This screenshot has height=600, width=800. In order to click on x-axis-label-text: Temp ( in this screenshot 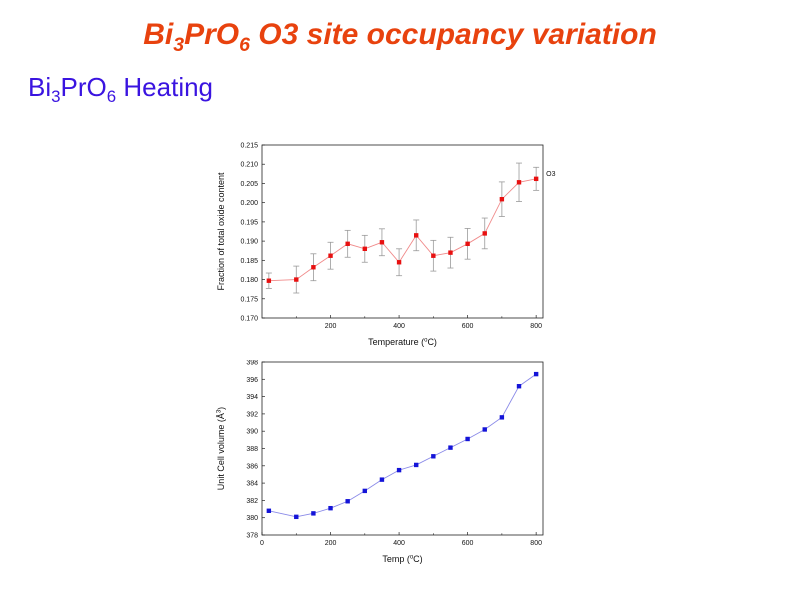, I will do `click(396, 559)`.